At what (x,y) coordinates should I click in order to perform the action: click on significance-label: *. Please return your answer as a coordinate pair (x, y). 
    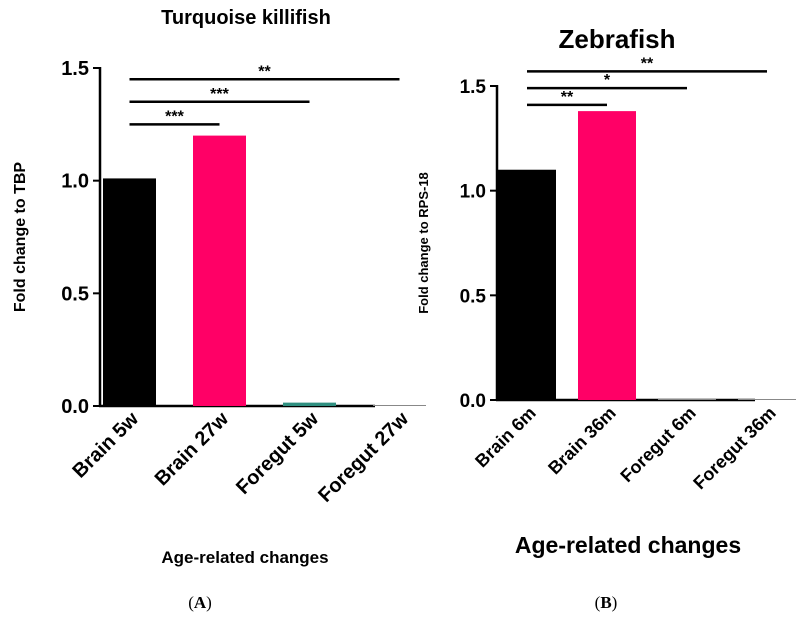
    Looking at the image, I should click on (607, 80).